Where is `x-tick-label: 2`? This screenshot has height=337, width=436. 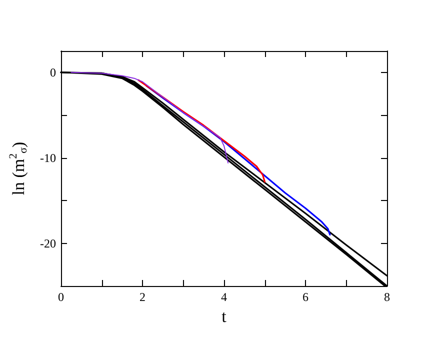 x-tick-label: 2 is located at coordinates (143, 297).